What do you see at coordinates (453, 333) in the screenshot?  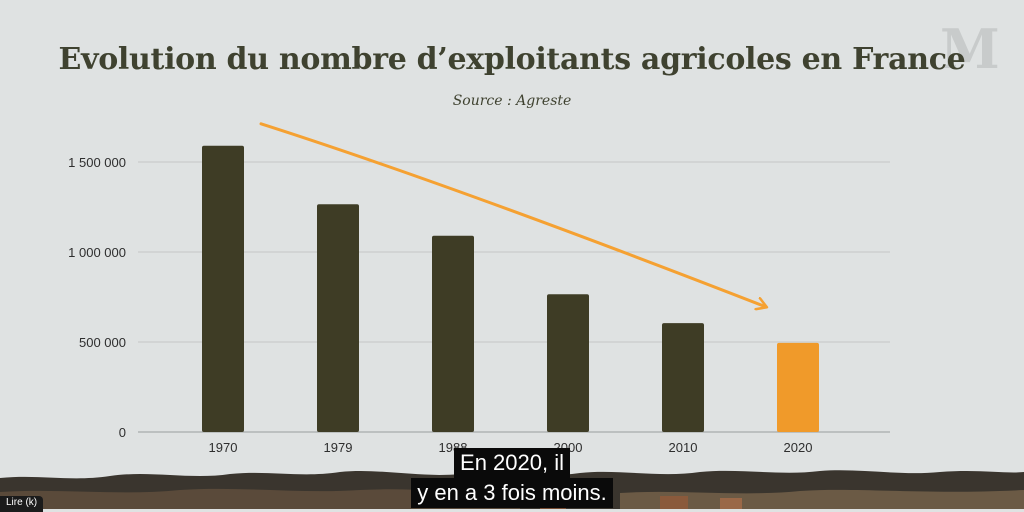 I see `bar-1988` at bounding box center [453, 333].